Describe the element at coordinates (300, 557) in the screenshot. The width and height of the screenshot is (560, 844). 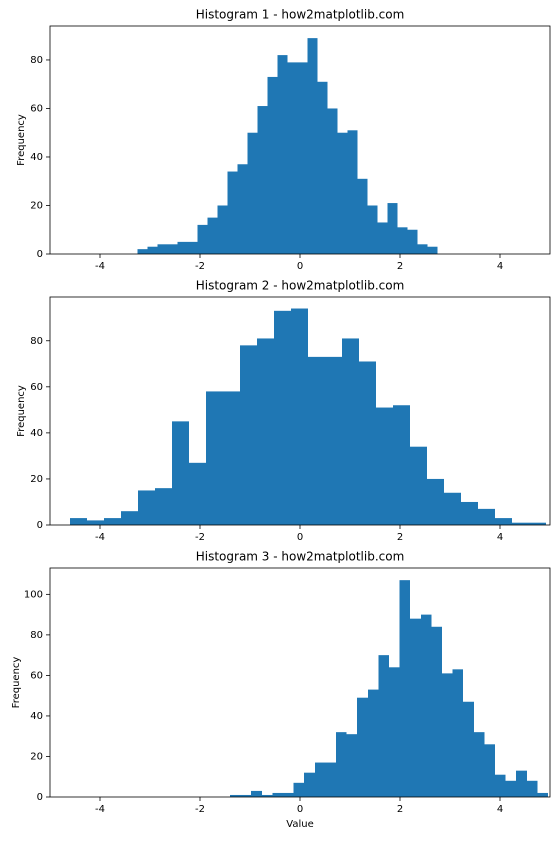
I see `chart-title: Histogram 3 - how2matplotlib.com` at that location.